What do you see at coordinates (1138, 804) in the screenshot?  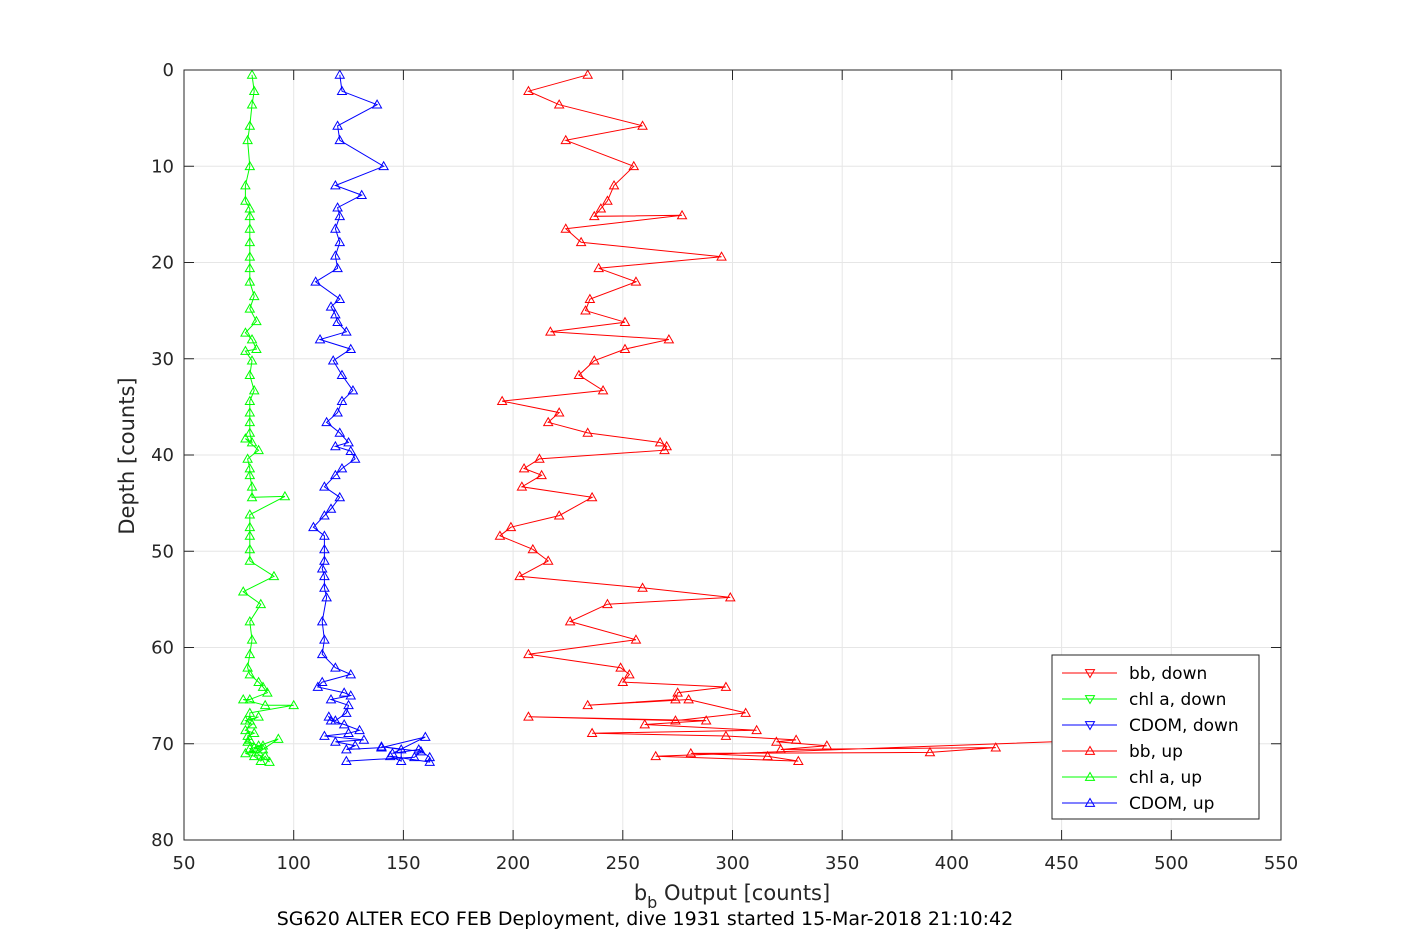 I see `legend-entry: CDOM, up` at bounding box center [1138, 804].